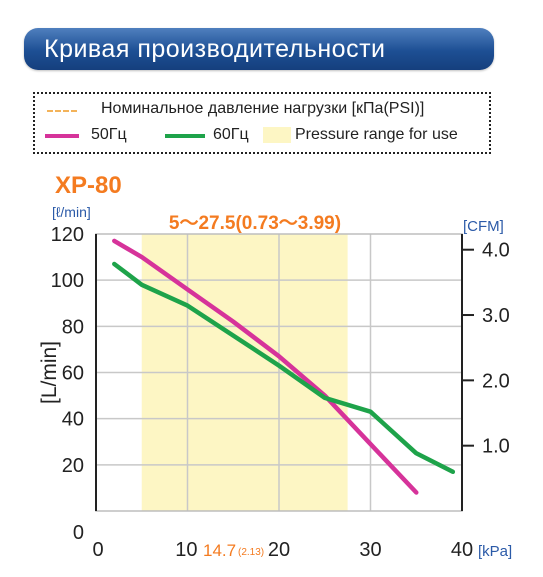  Describe the element at coordinates (496, 381) in the screenshot. I see `y2-tick-label: 2.0` at that location.